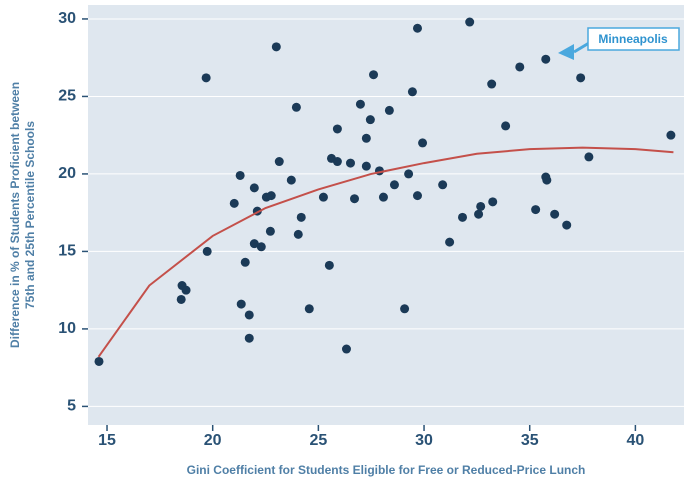  Describe the element at coordinates (635, 440) in the screenshot. I see `x-tick-label: 40` at that location.